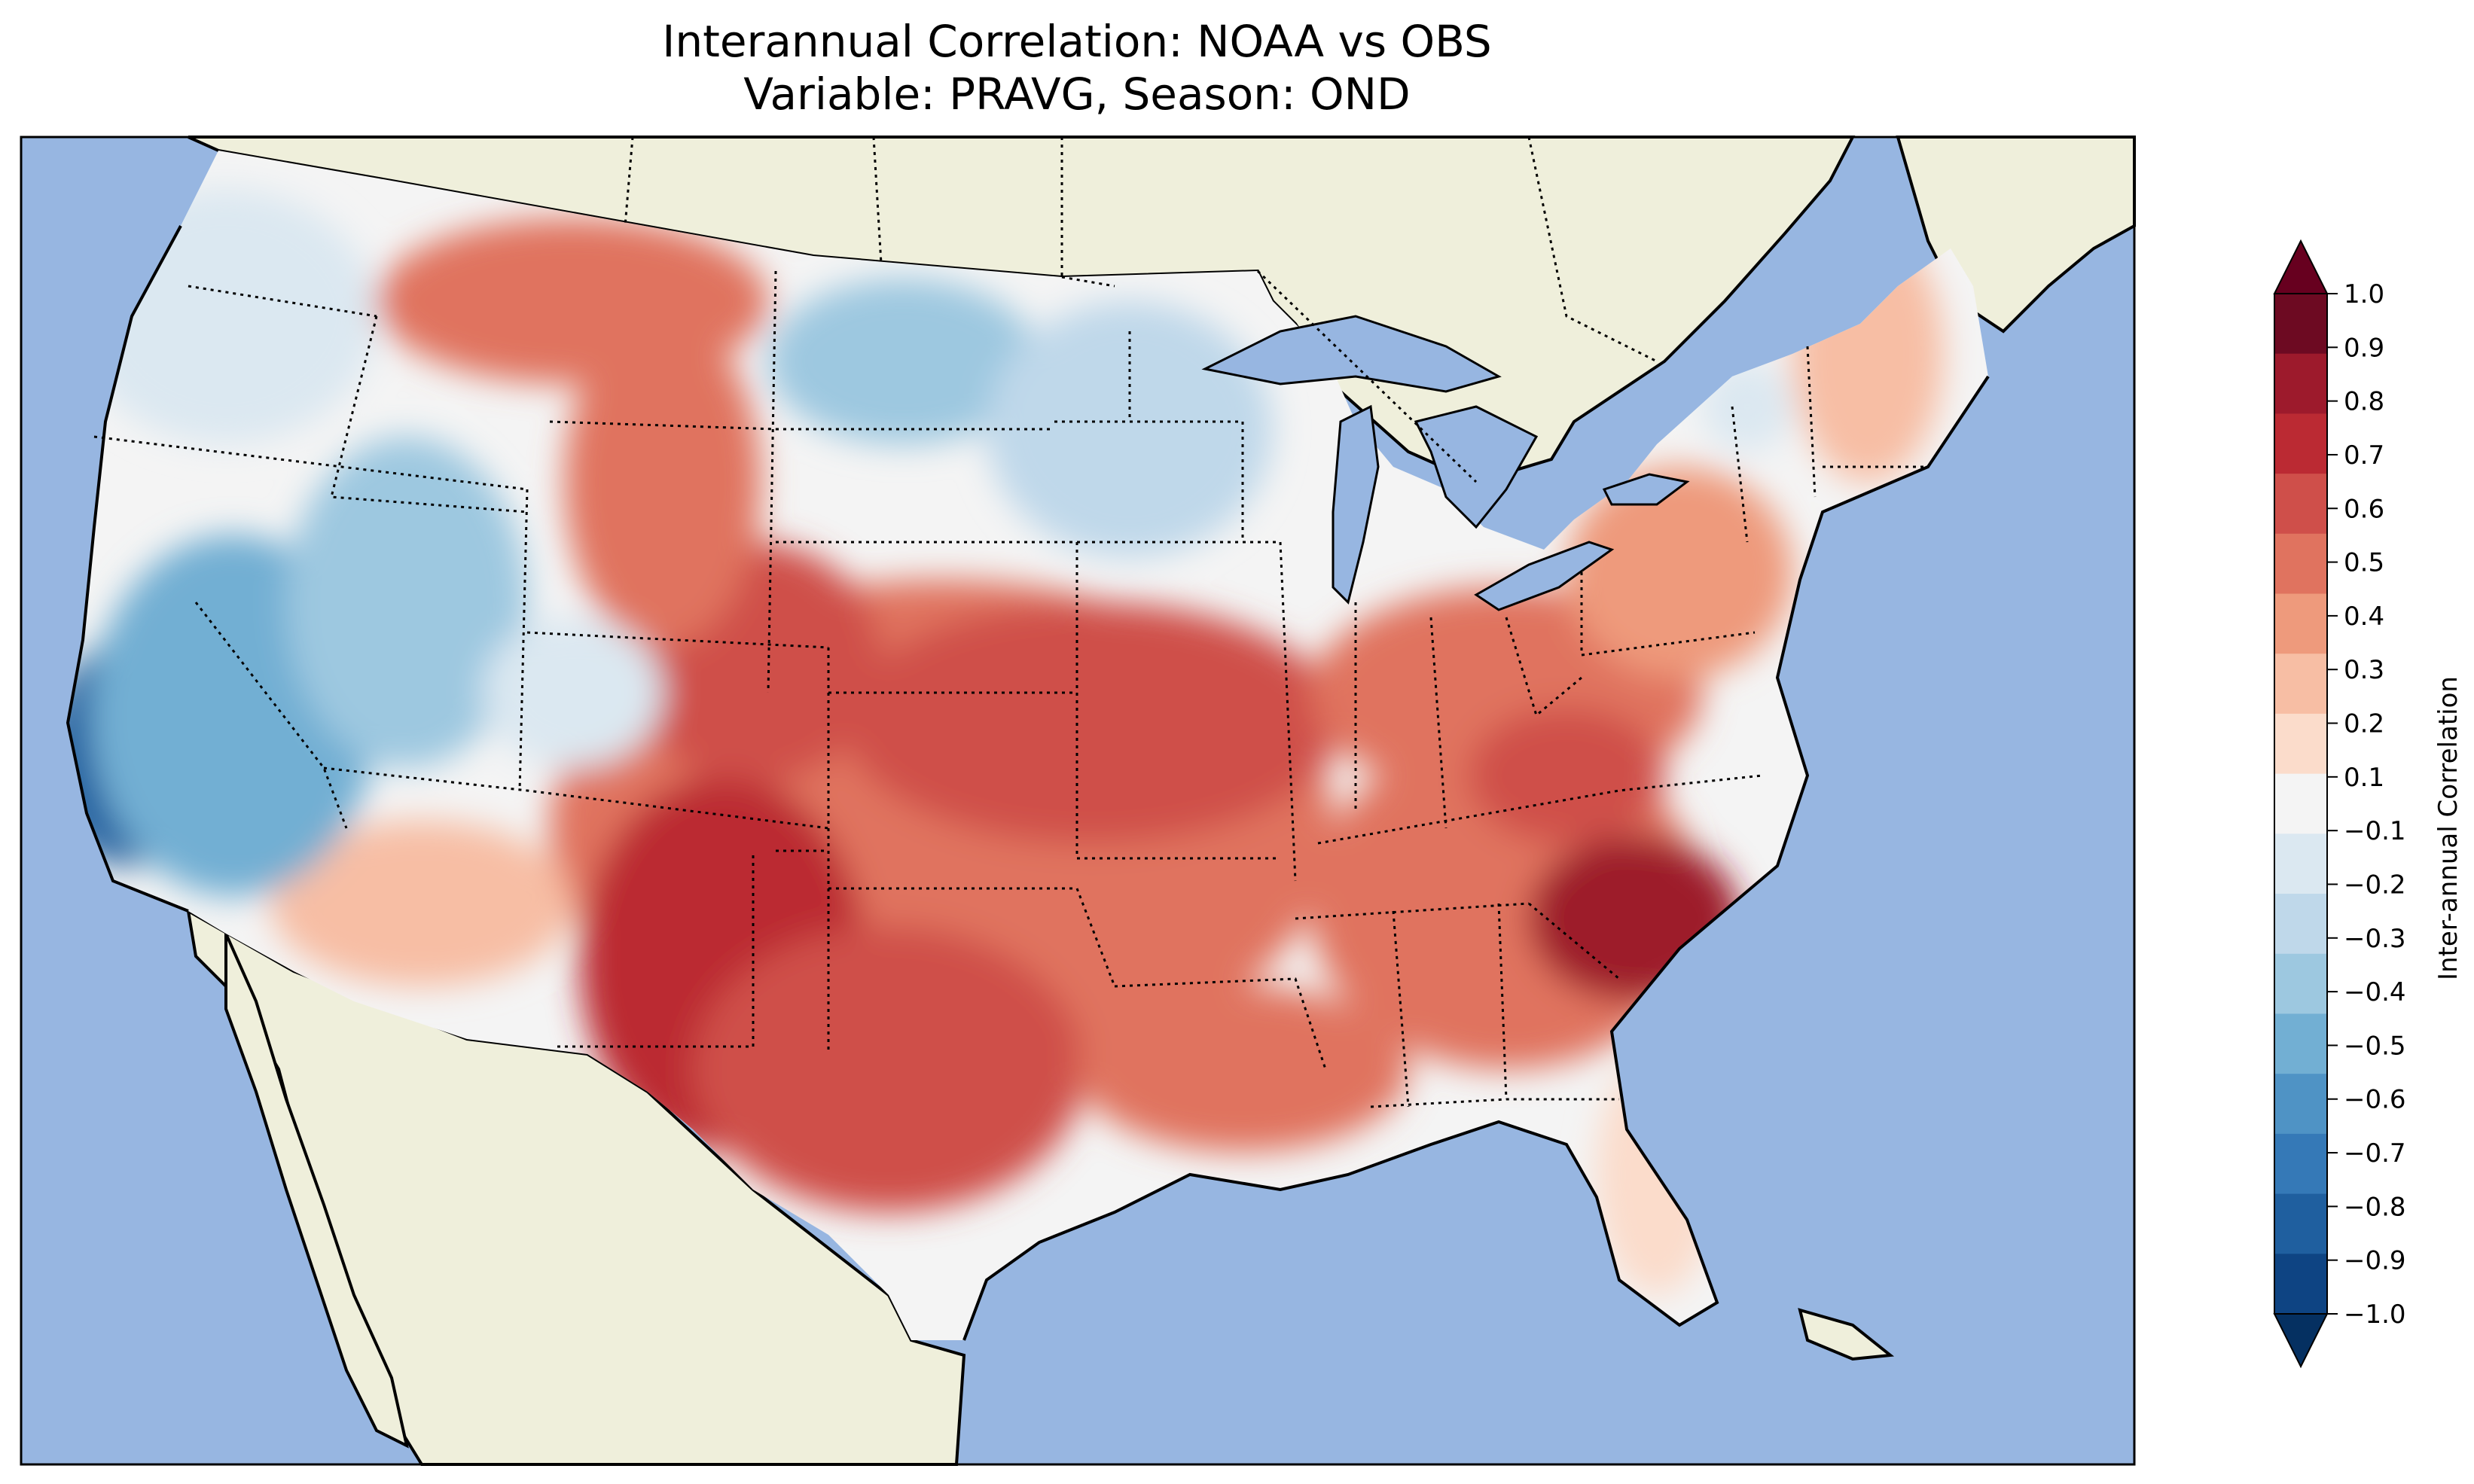 This screenshot has width=2474, height=1484. I want to click on field-minnesota, so click(1130, 429).